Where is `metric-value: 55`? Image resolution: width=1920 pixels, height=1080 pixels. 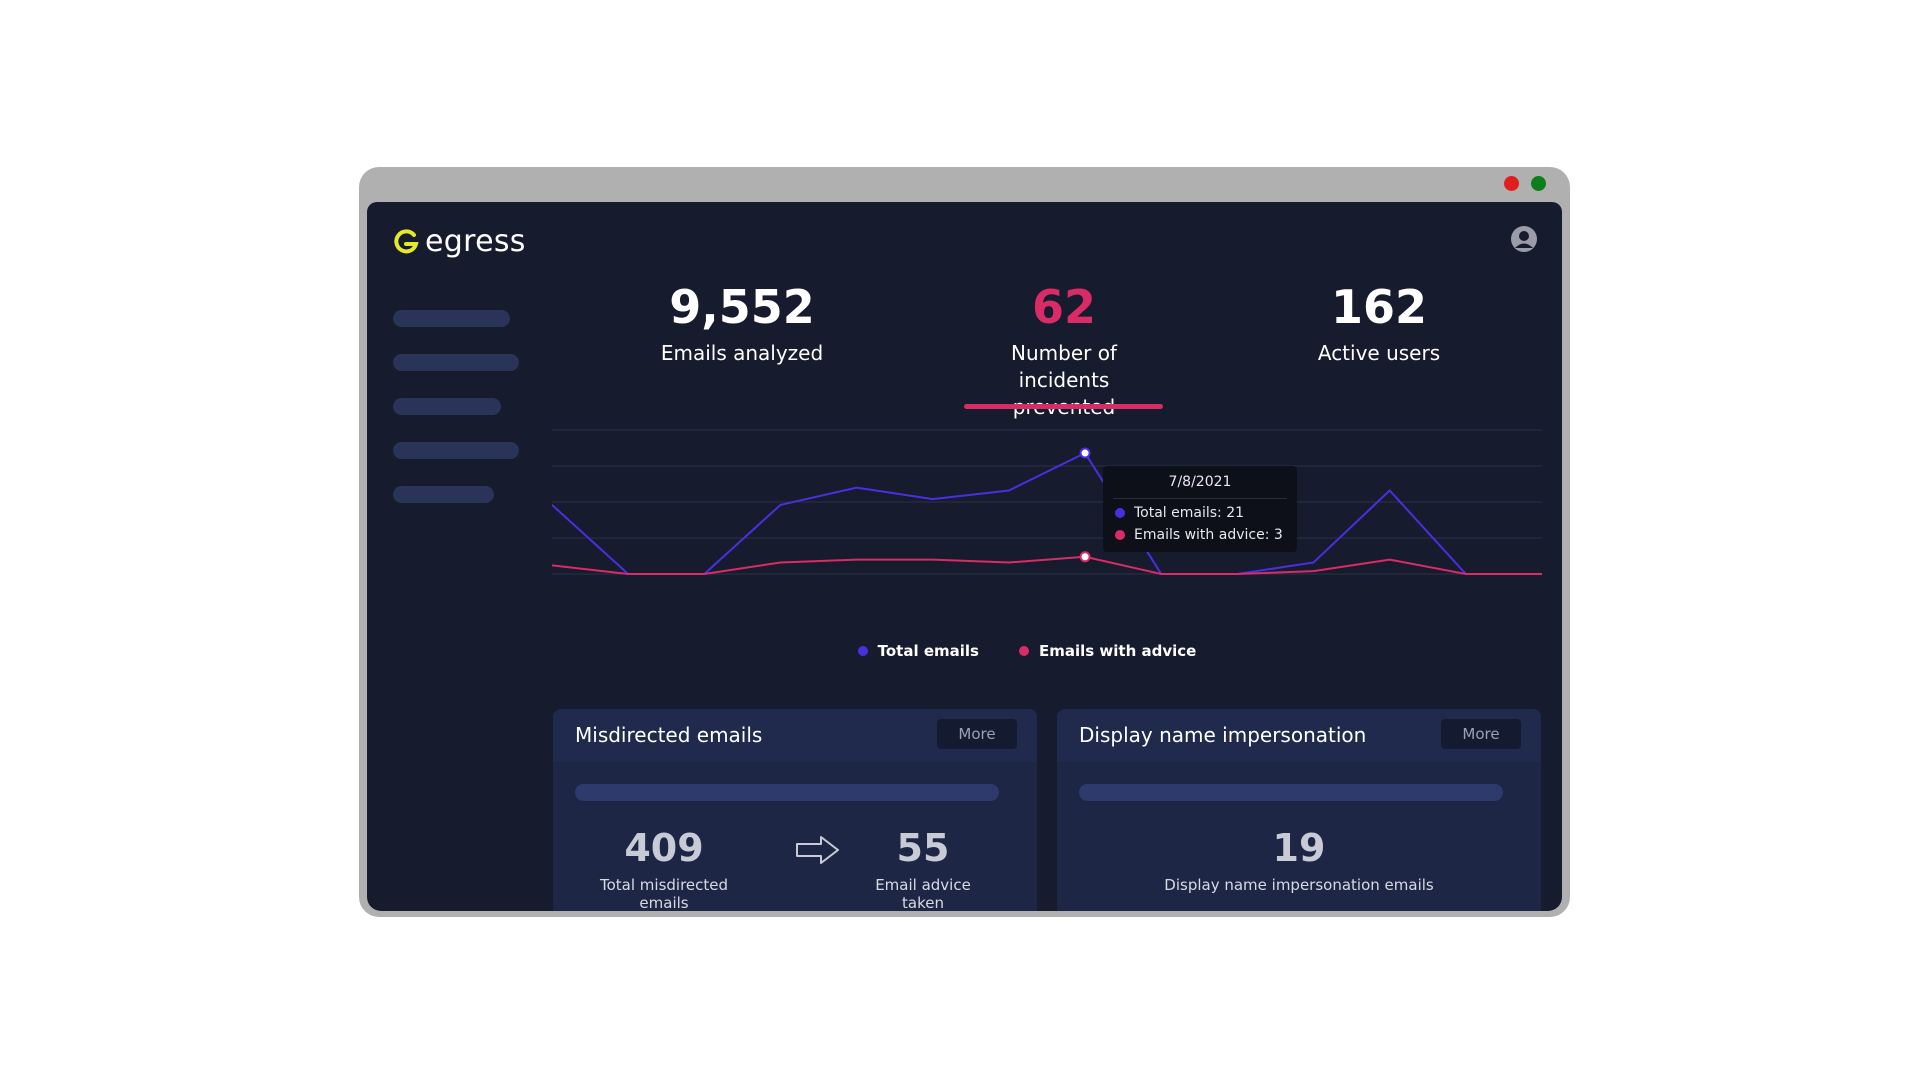
metric-value: 55 is located at coordinates (923, 848).